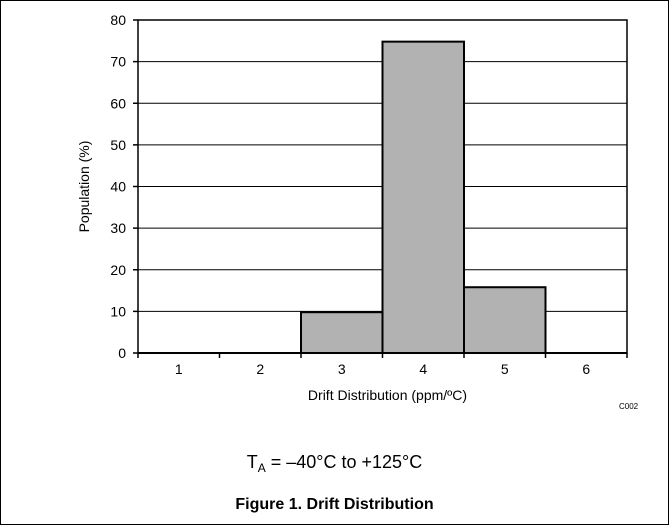 The width and height of the screenshot is (669, 525). I want to click on x-tick-label: 3, so click(342, 369).